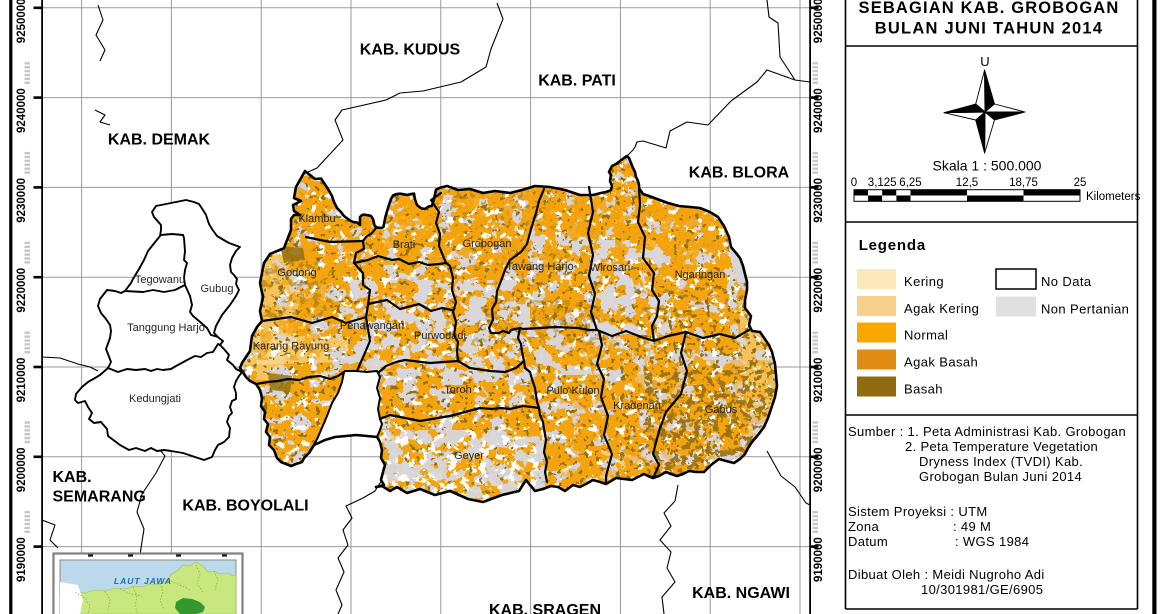 Image resolution: width=1170 pixels, height=614 pixels. What do you see at coordinates (926, 335) in the screenshot?
I see `svg-text: Normal` at bounding box center [926, 335].